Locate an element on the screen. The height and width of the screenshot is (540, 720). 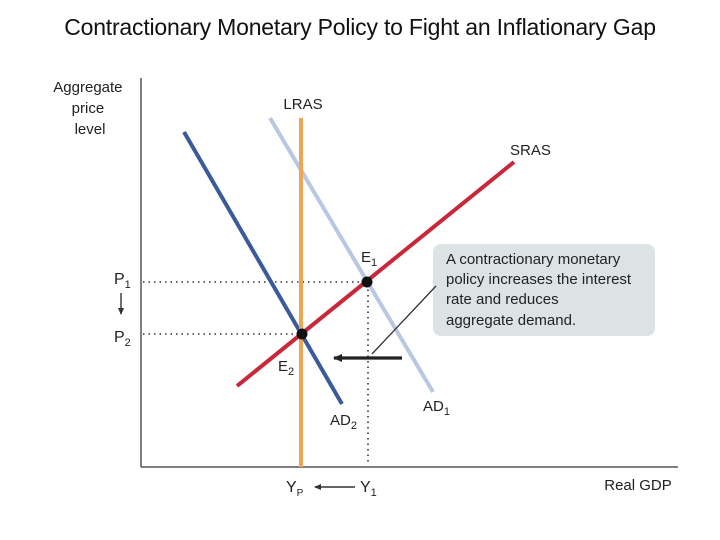
p2-label: P2 is located at coordinates (122, 339).